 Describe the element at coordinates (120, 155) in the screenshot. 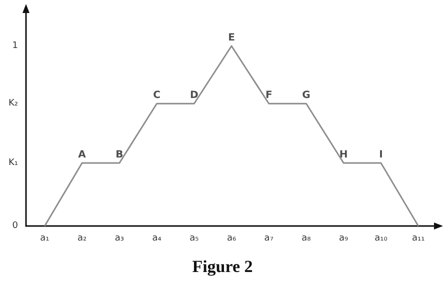

I see `annotation: B` at that location.